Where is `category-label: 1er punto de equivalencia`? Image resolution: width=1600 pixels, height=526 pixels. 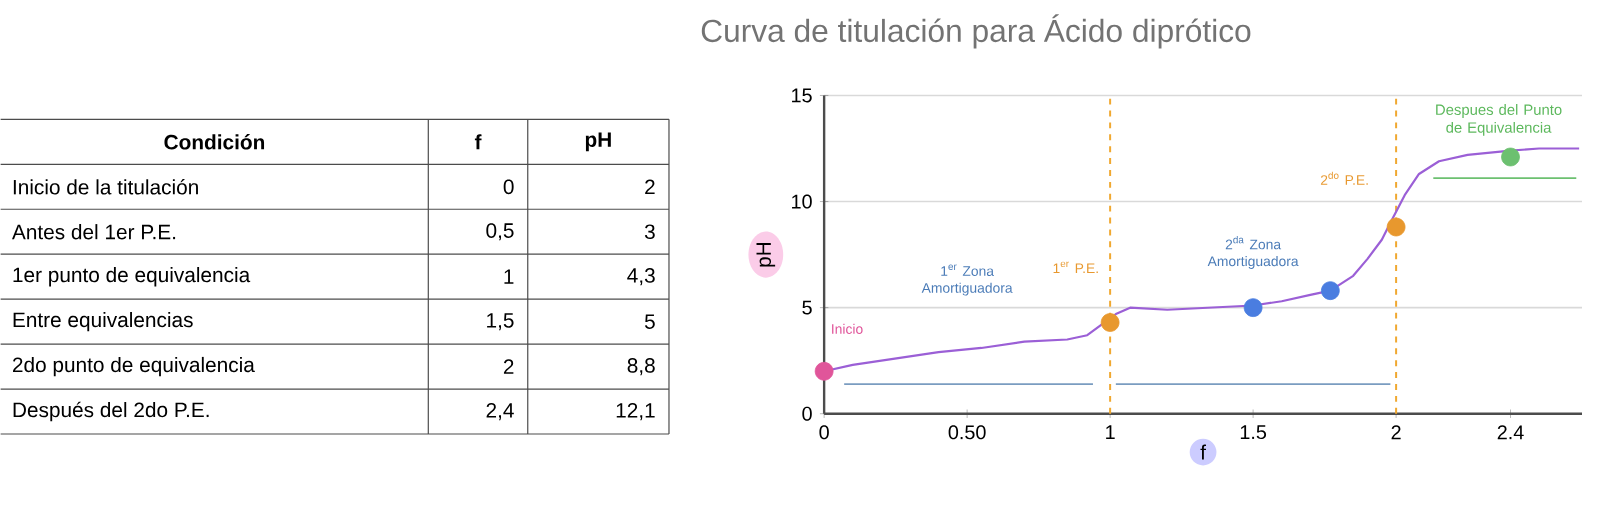
category-label: 1er punto de equivalencia is located at coordinates (132, 277).